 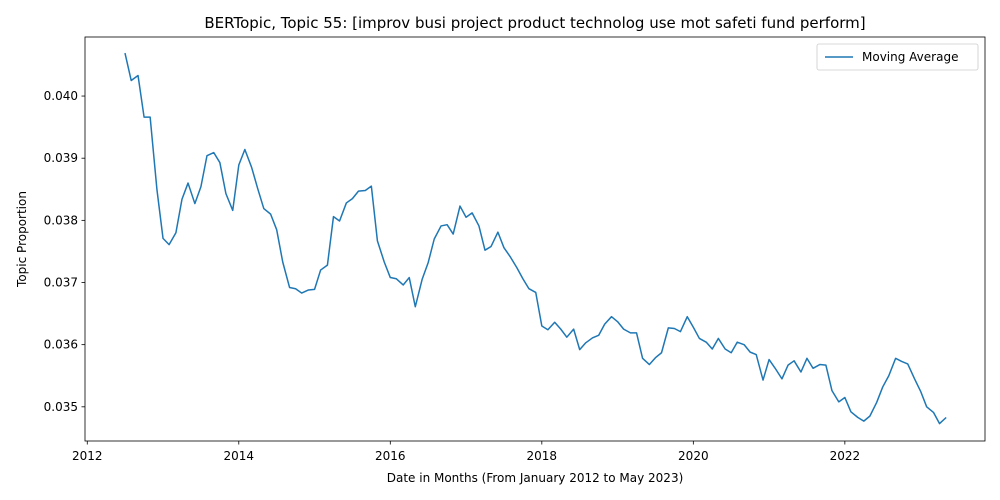 What do you see at coordinates (61, 158) in the screenshot?
I see `y-tick-label: 0.039` at bounding box center [61, 158].